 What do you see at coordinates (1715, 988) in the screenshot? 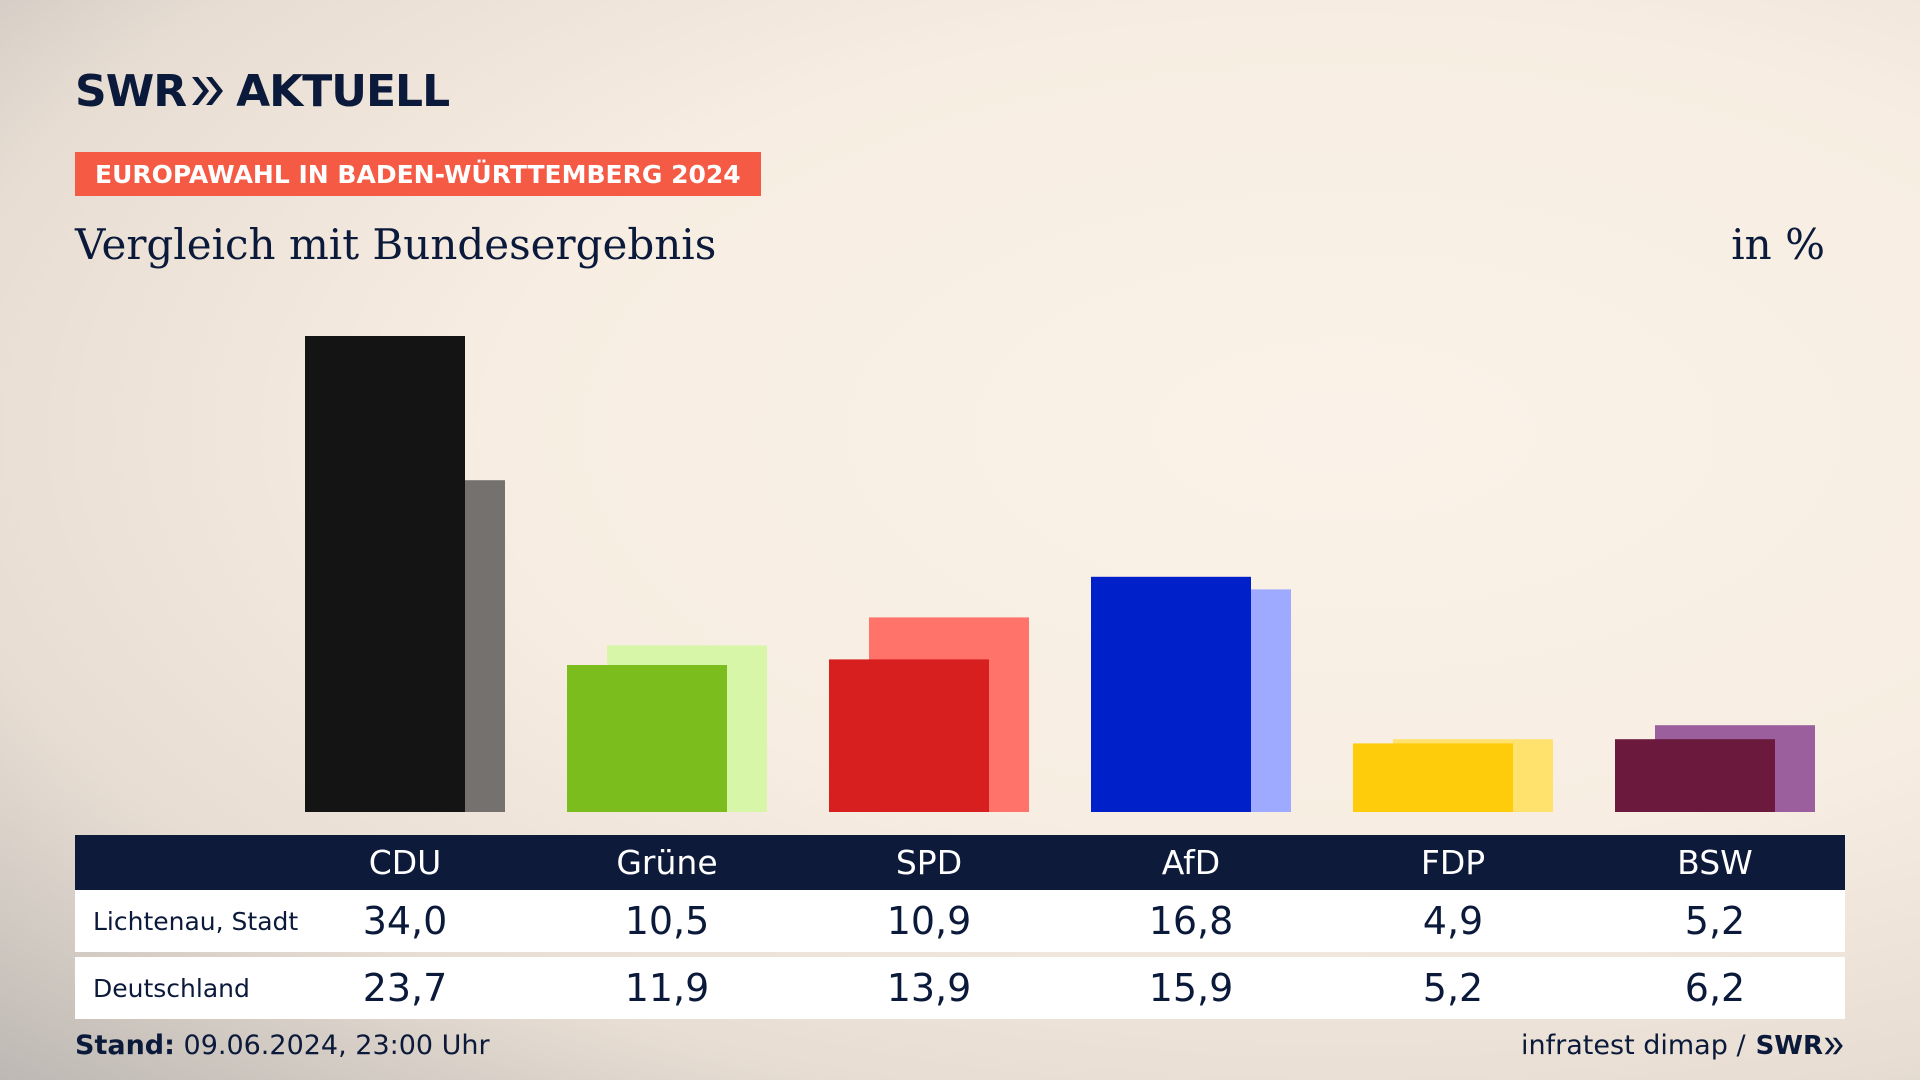
I see `value-national-bsw: 6,2` at bounding box center [1715, 988].